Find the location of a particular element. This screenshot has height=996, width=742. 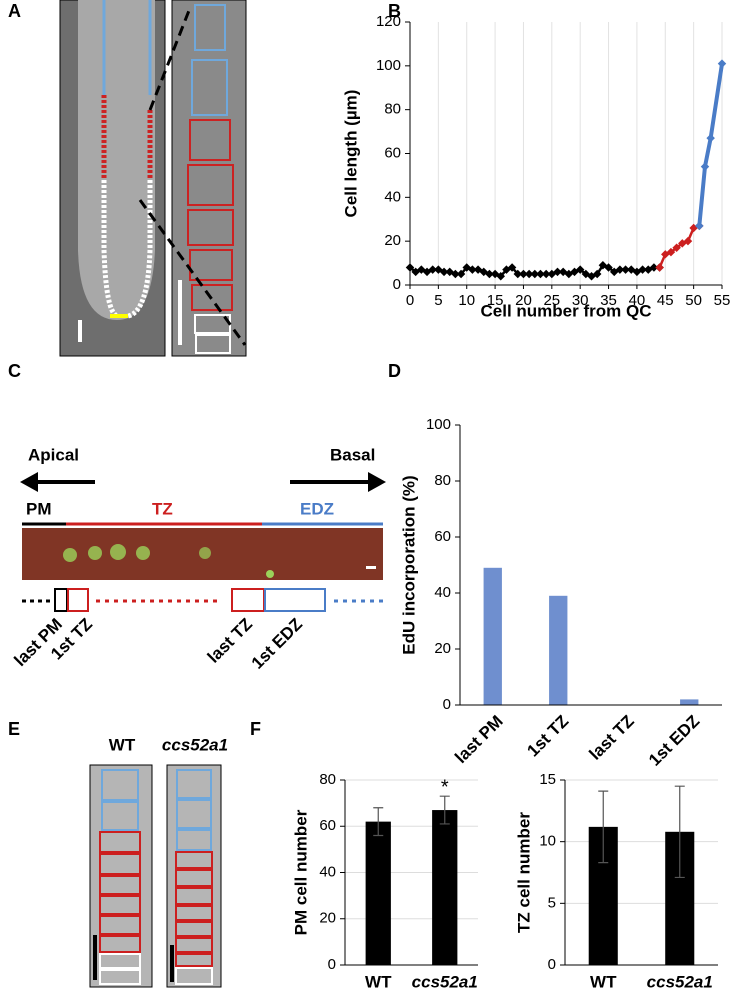

label: EDZ is located at coordinates (317, 508).